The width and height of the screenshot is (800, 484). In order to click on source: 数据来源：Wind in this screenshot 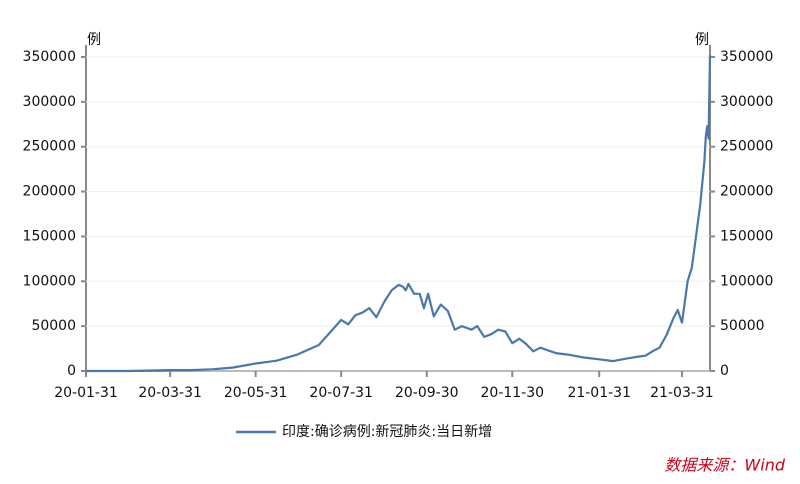, I will do `click(724, 465)`.